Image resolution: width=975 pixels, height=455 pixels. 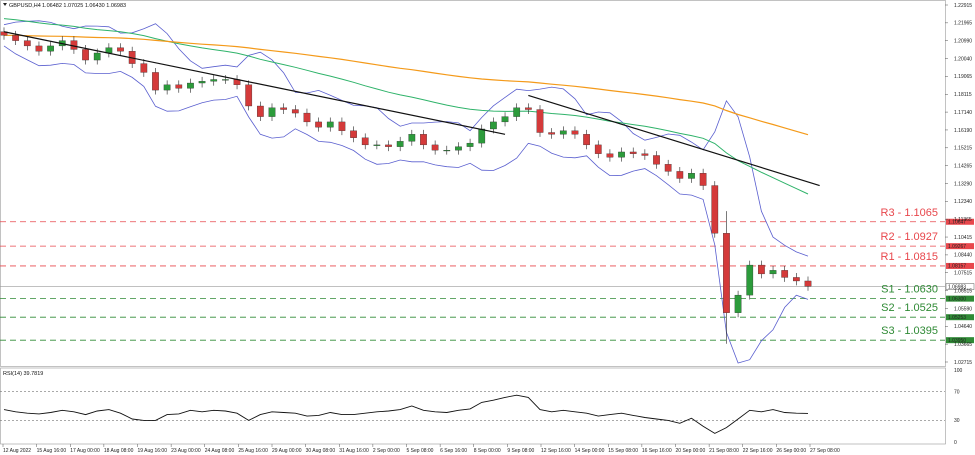 I want to click on x-tick-label: 15 Sep 08:00, so click(x=623, y=451).